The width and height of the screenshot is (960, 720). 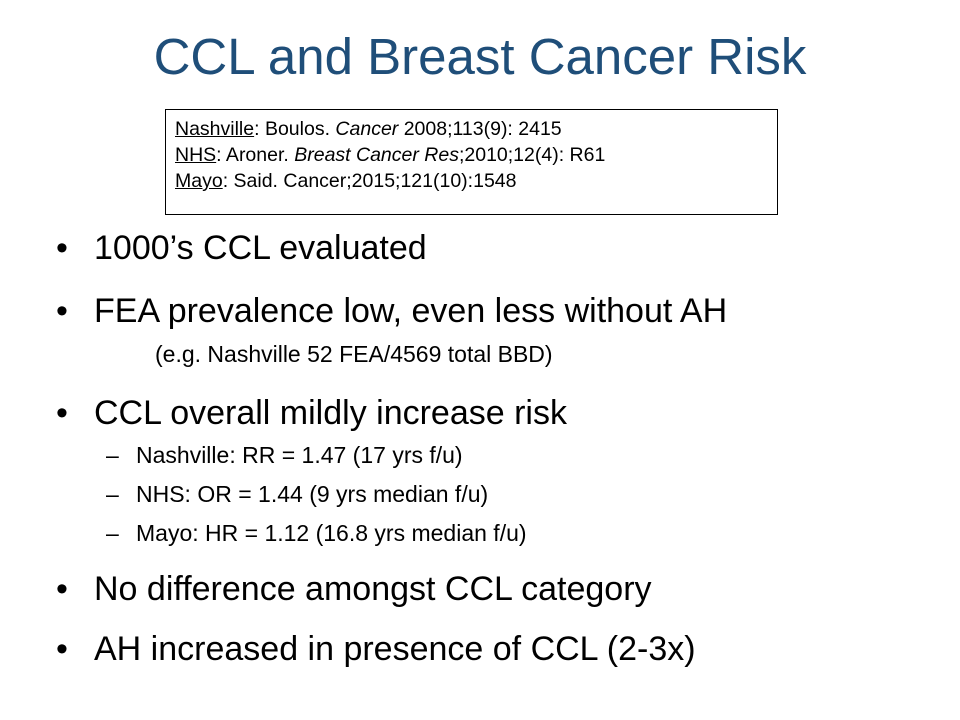 What do you see at coordinates (255, 155) in the screenshot?
I see `reference-author: : Aroner.` at bounding box center [255, 155].